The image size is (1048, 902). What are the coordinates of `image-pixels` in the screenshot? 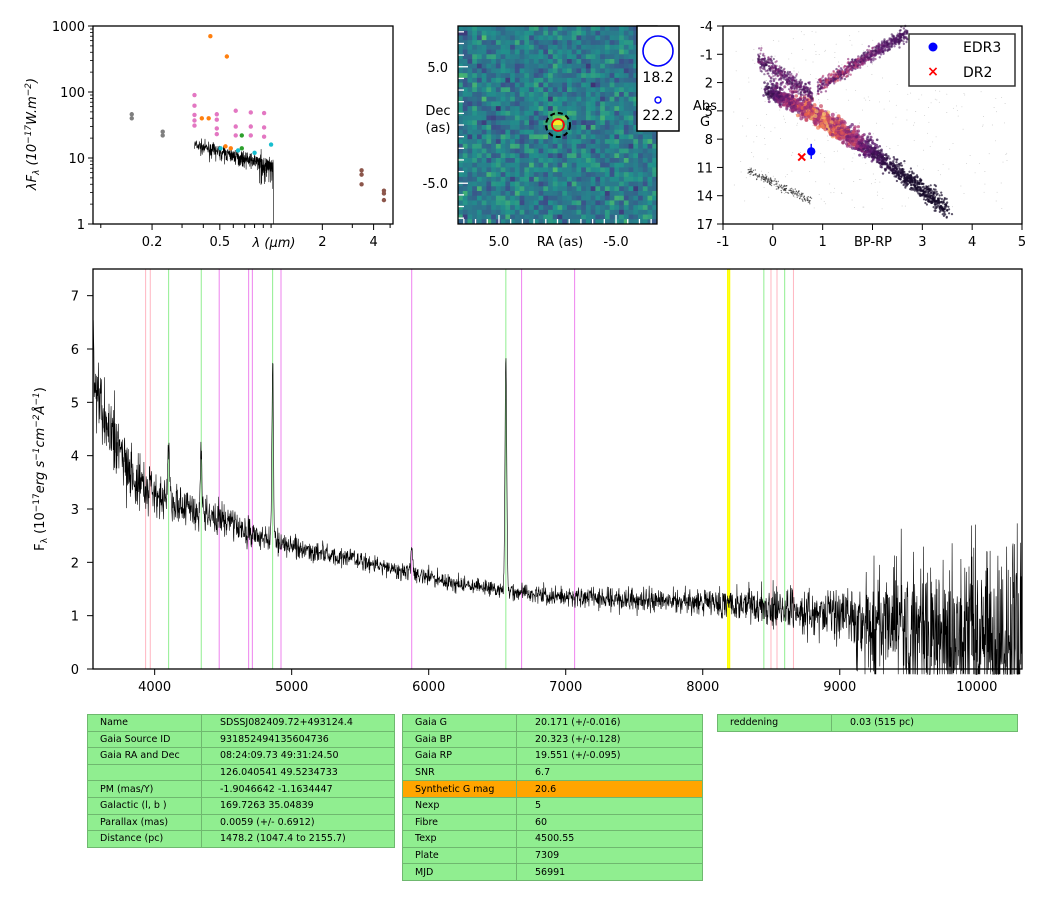 It's located at (558, 125).